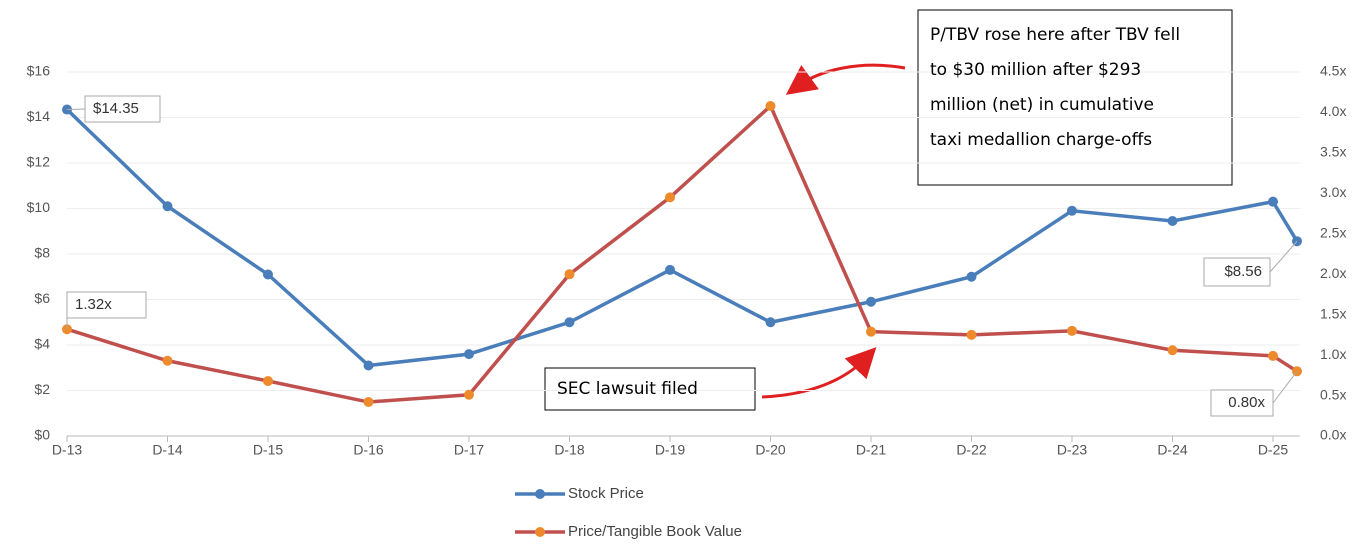 The width and height of the screenshot is (1363, 549). I want to click on y-tick-label: $0, so click(42, 435).